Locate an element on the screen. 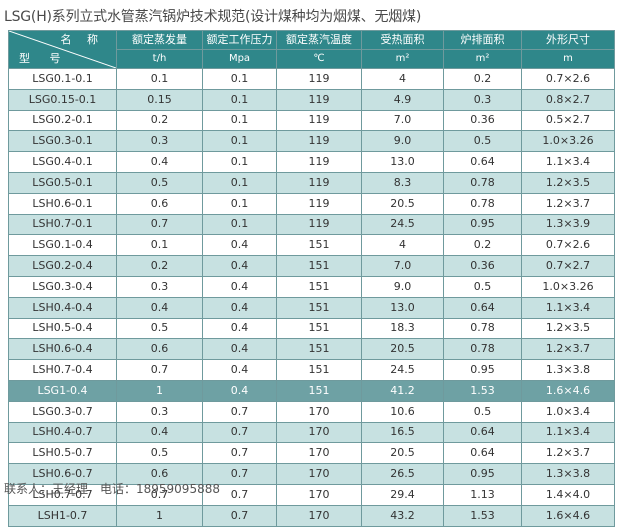  cell-heating-area: 26.5 is located at coordinates (402, 474).